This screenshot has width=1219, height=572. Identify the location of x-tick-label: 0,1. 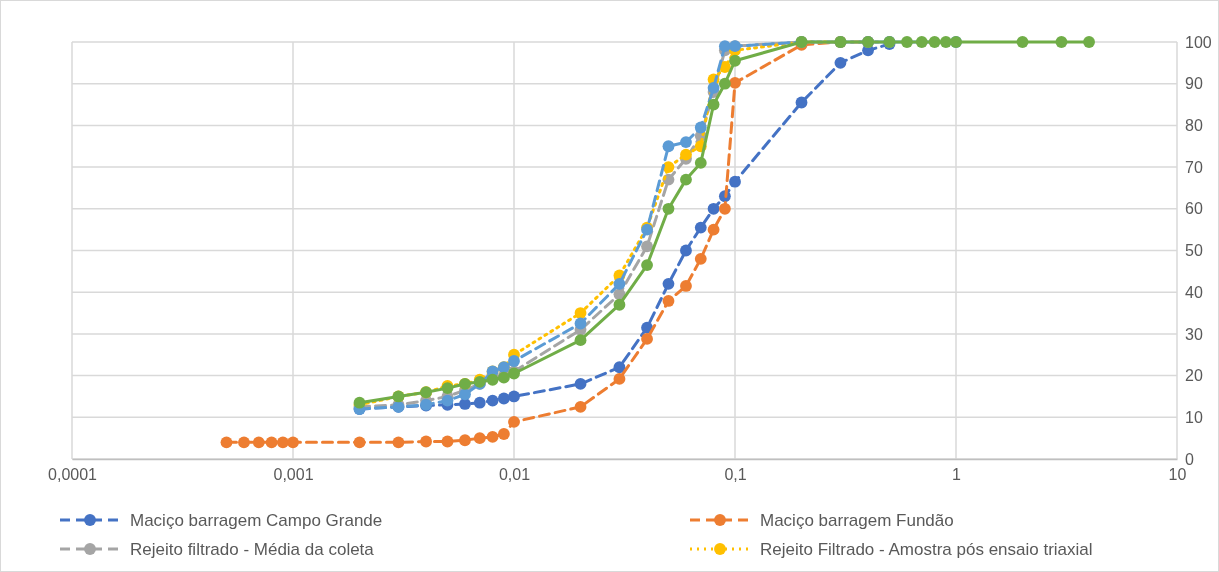
(735, 475).